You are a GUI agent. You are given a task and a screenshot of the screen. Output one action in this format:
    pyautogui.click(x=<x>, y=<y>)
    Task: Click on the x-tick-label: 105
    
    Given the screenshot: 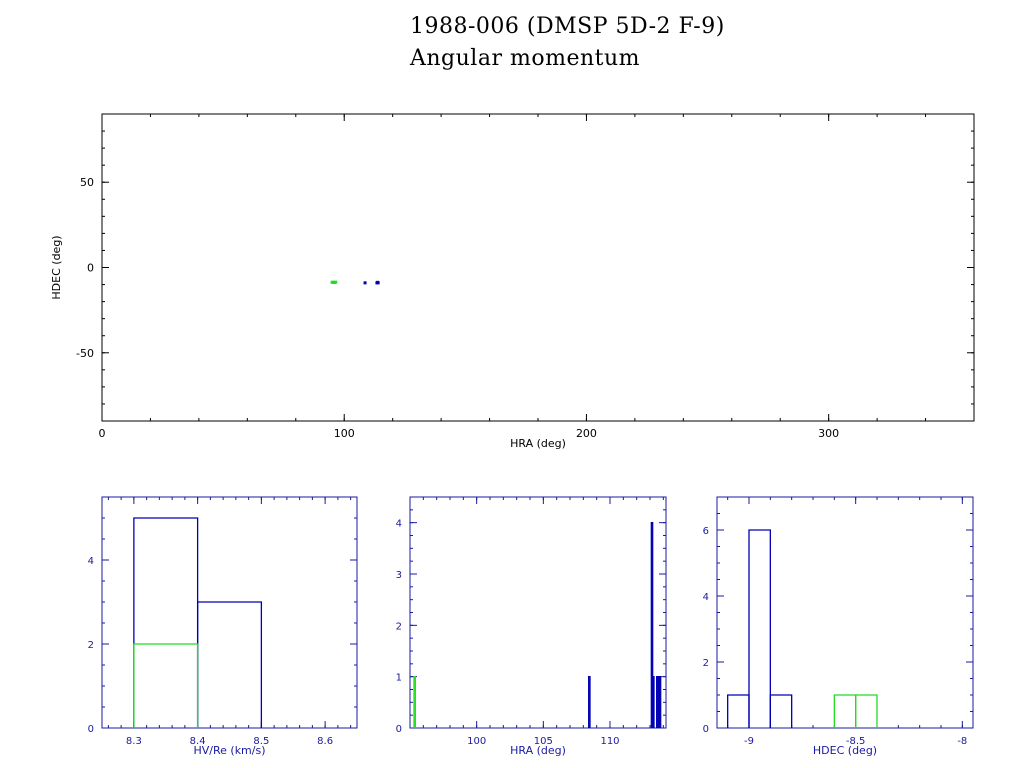 What is the action you would take?
    pyautogui.click(x=543, y=741)
    